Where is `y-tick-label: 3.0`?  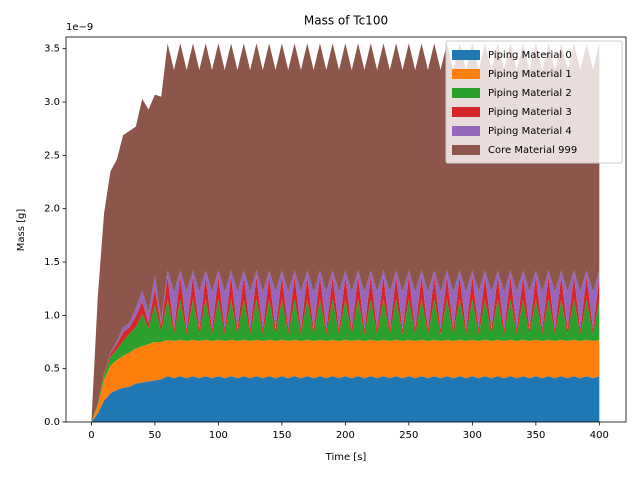
y-tick-label: 3.0 is located at coordinates (52, 102).